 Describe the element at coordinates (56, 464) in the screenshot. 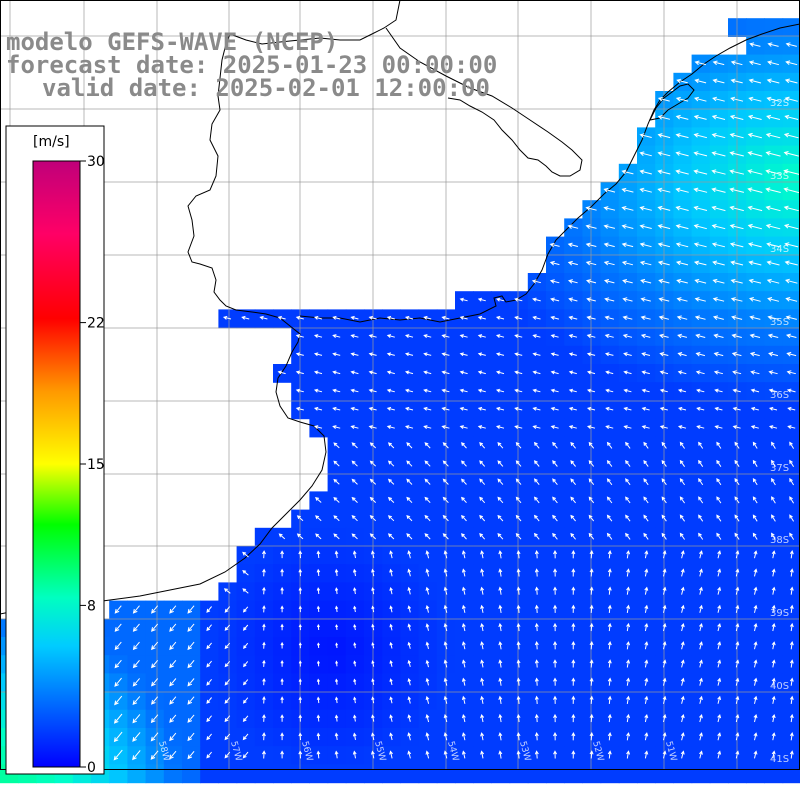

I see `colorbar-gradient` at that location.